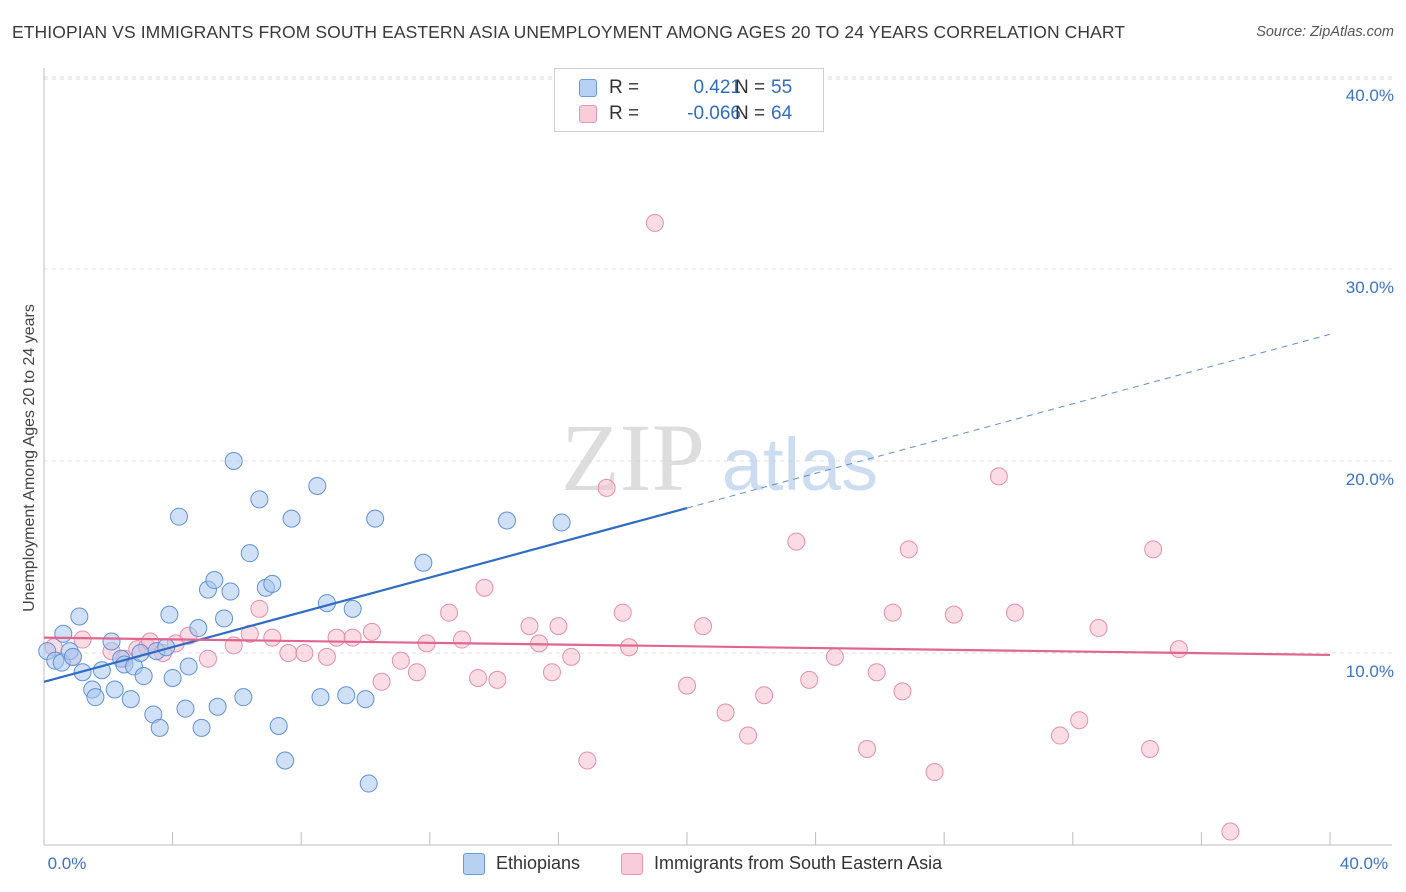 The width and height of the screenshot is (1406, 892). What do you see at coordinates (1364, 863) in the screenshot?
I see `x-tick-label: 40.0%` at bounding box center [1364, 863].